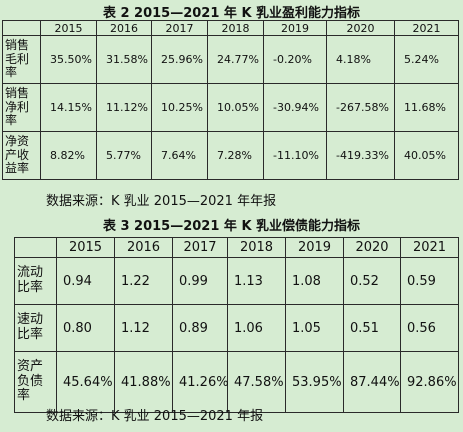 The width and height of the screenshot is (463, 432). Describe the element at coordinates (124, 59) in the screenshot. I see `value-cell: 31.58%` at that location.